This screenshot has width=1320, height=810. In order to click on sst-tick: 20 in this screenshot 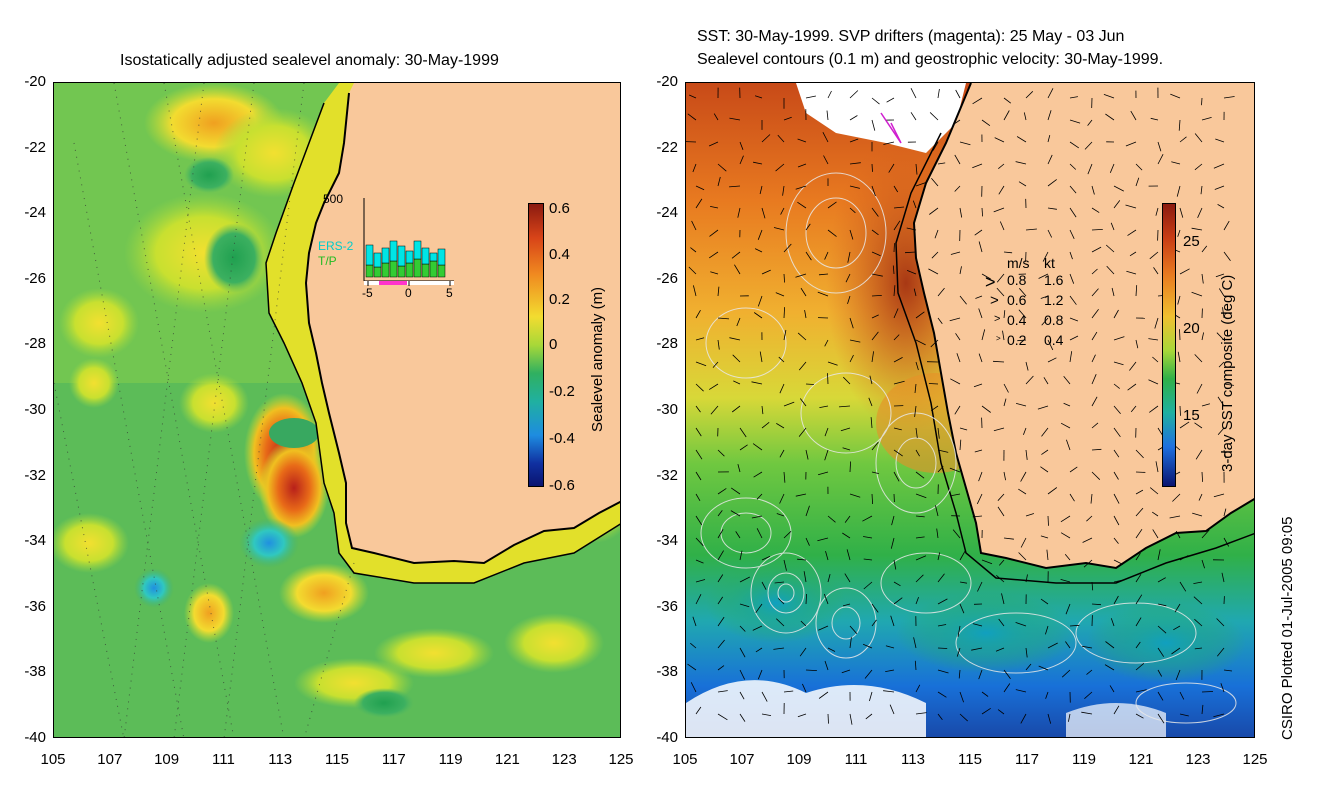, I will do `click(1191, 328)`.